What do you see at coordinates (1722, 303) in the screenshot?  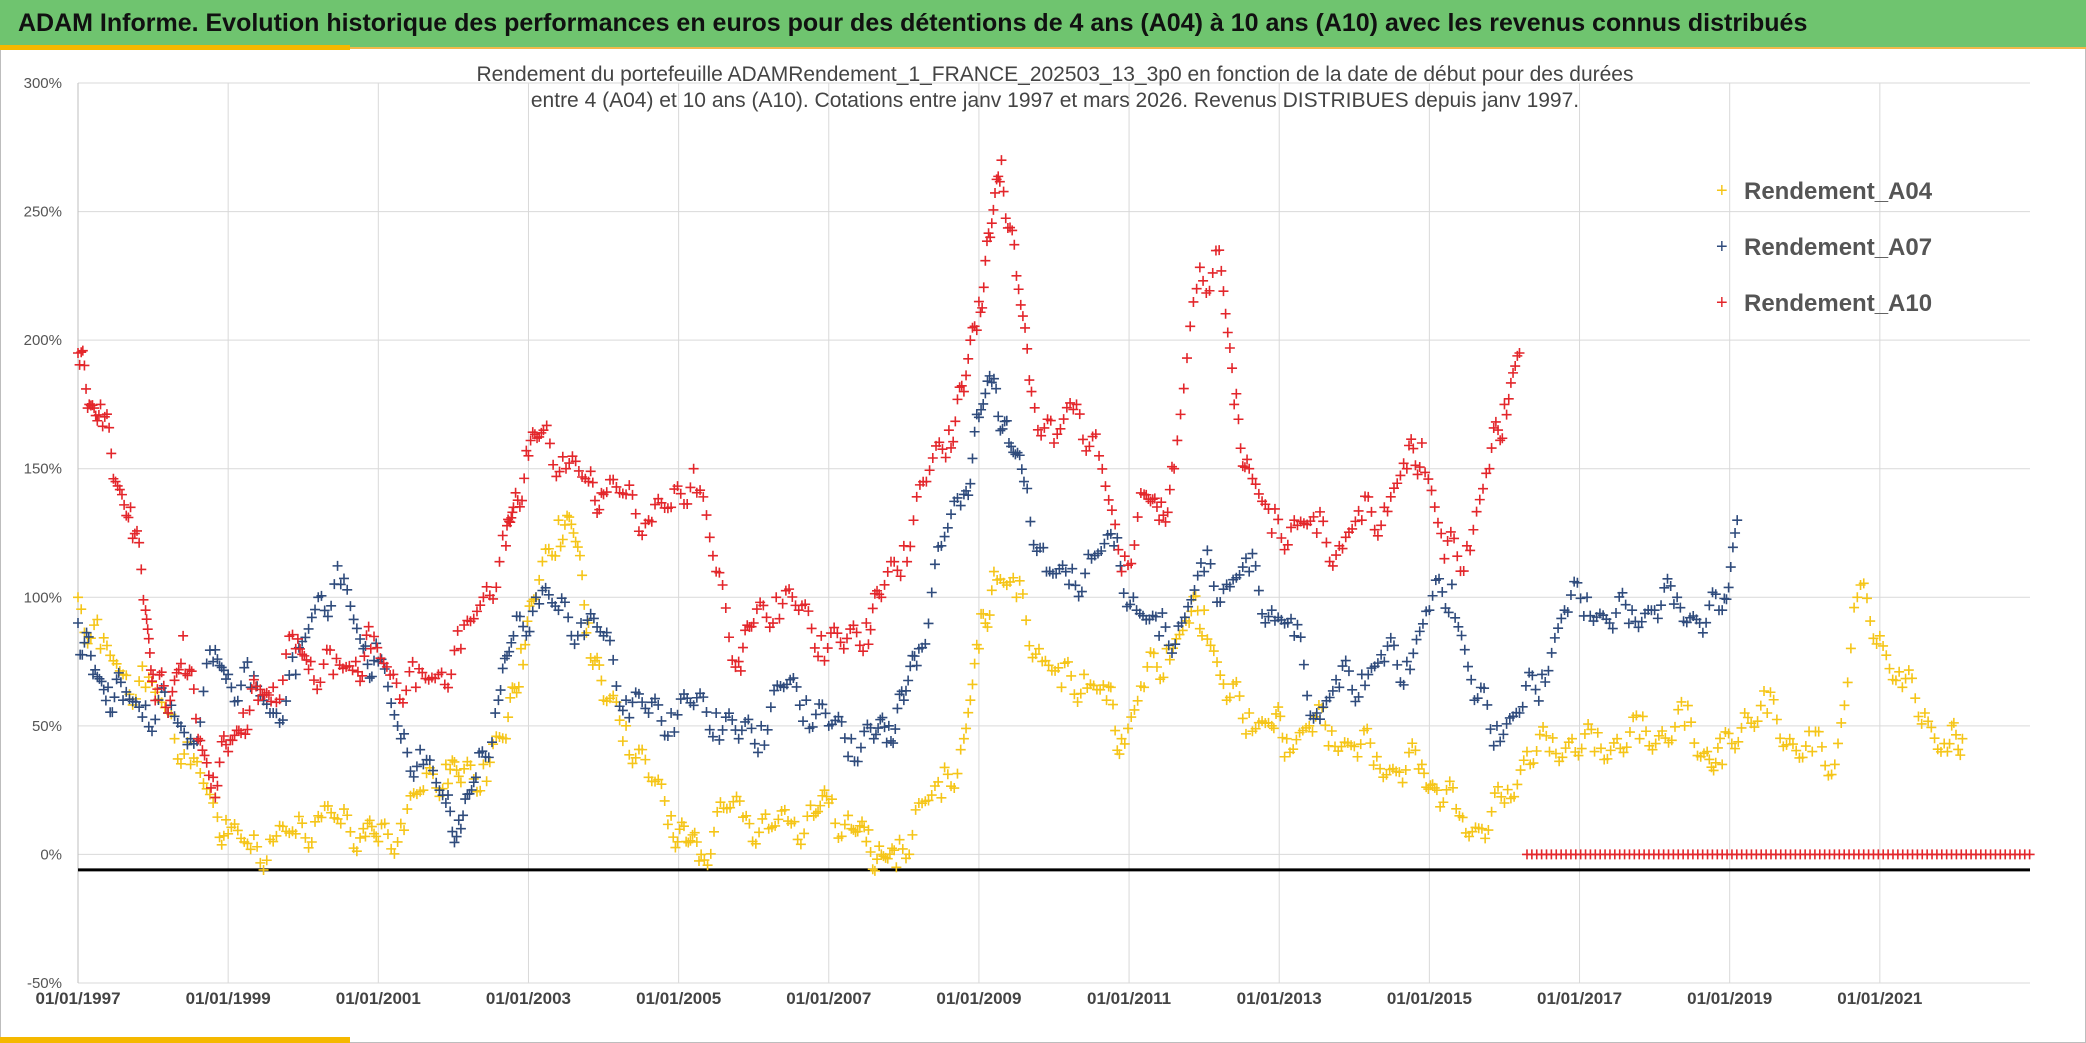 I see `legend-marker-a10: +` at bounding box center [1722, 303].